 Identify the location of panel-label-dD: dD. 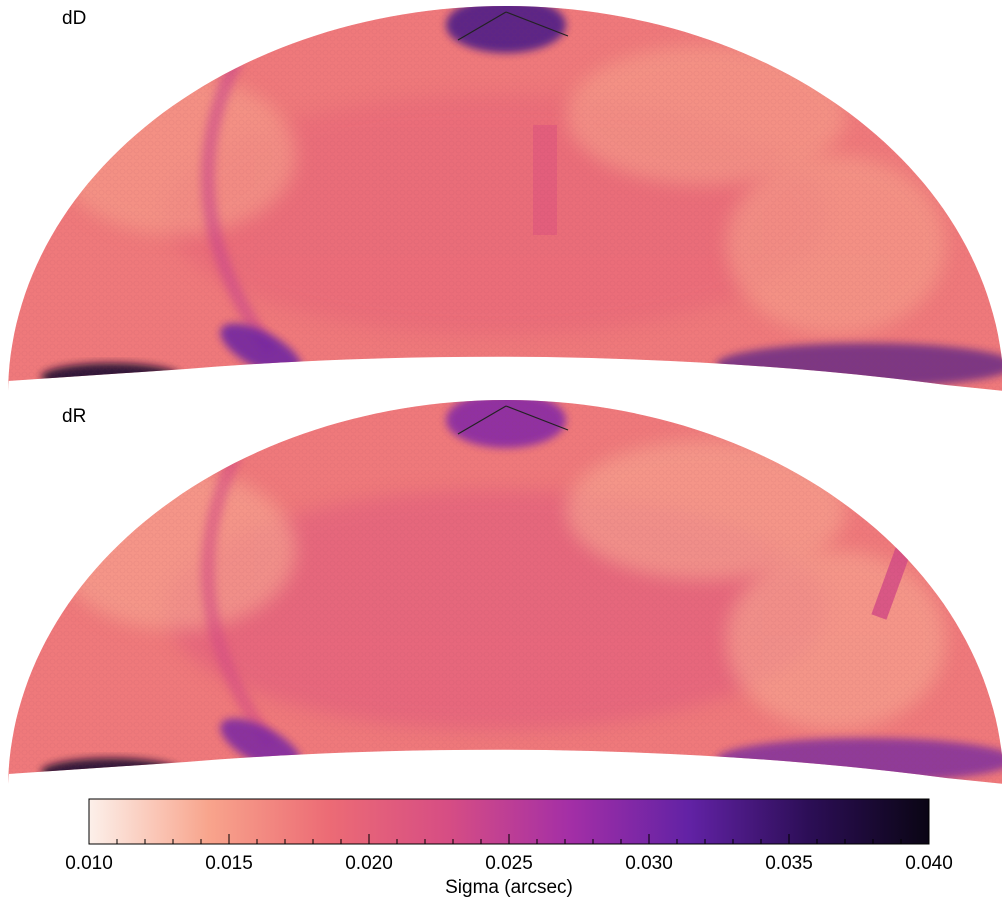
(74, 18).